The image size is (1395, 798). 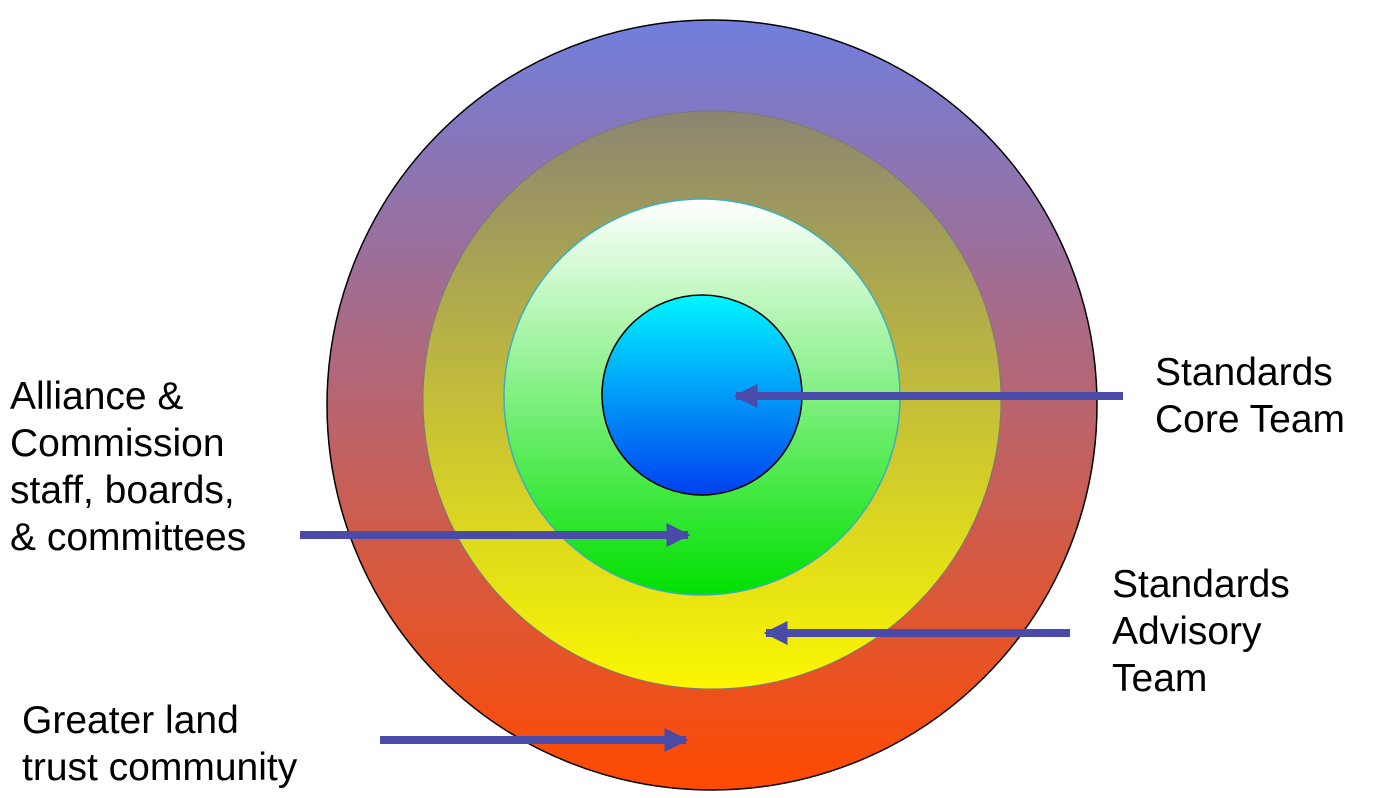 What do you see at coordinates (1250, 396) in the screenshot?
I see `label-standards-core-team: Standards Core Team` at bounding box center [1250, 396].